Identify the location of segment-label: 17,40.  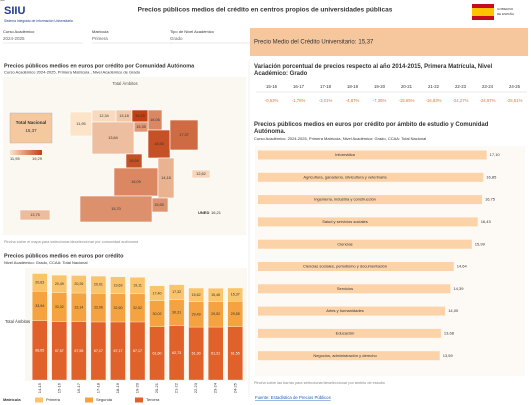
(157, 293).